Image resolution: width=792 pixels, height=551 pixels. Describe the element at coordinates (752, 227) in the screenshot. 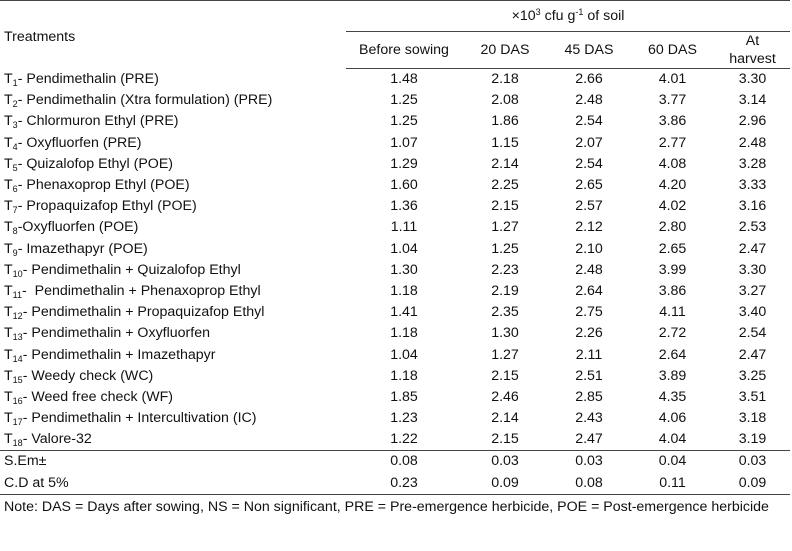

I see `table-cell: 2.53` at that location.